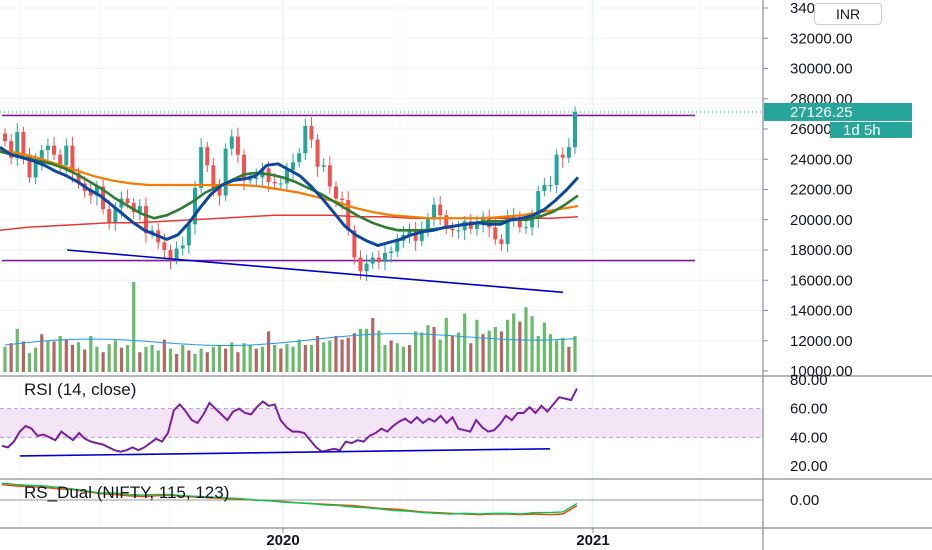 The width and height of the screenshot is (932, 550). Describe the element at coordinates (821, 190) in the screenshot. I see `price-tick-label: 22000.00` at that location.